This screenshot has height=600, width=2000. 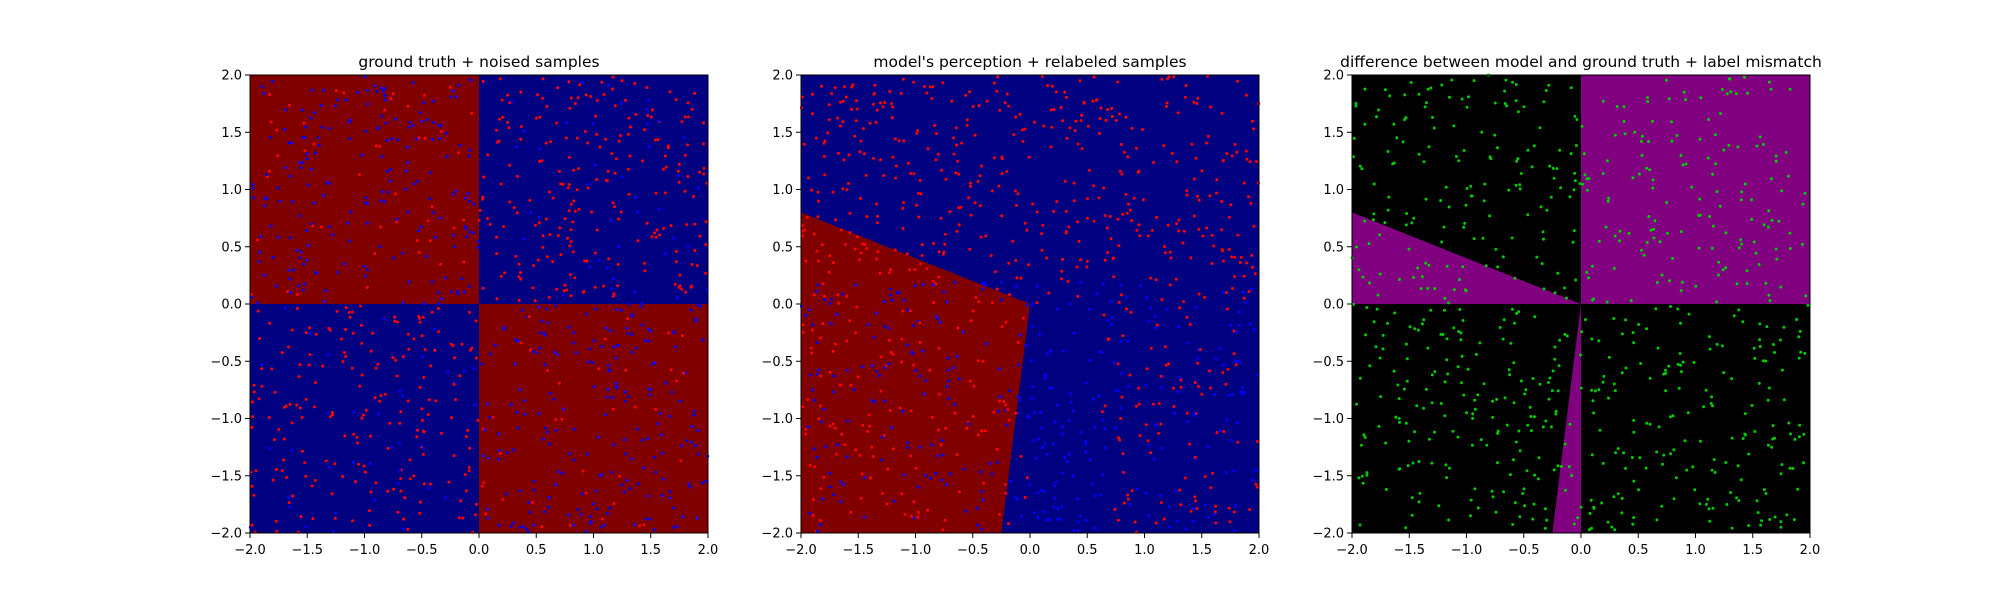 I want to click on x-tick-label: 0.0, so click(x=1030, y=550).